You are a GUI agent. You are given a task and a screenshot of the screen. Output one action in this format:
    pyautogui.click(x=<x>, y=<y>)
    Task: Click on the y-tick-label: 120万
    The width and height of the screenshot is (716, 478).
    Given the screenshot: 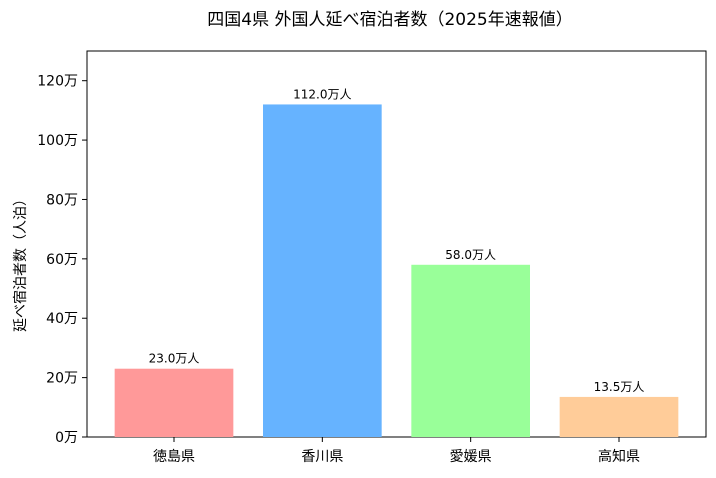 What is the action you would take?
    pyautogui.click(x=57, y=82)
    